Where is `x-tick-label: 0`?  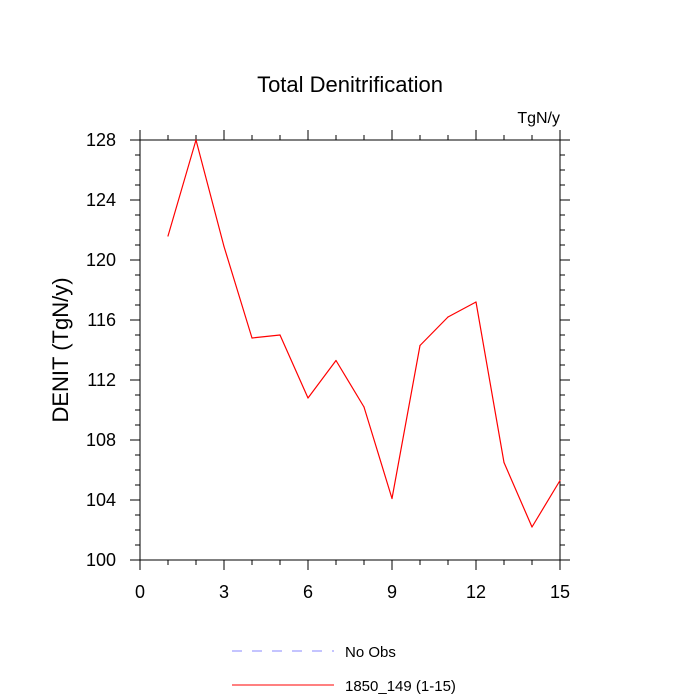 x-tick-label: 0 is located at coordinates (140, 592).